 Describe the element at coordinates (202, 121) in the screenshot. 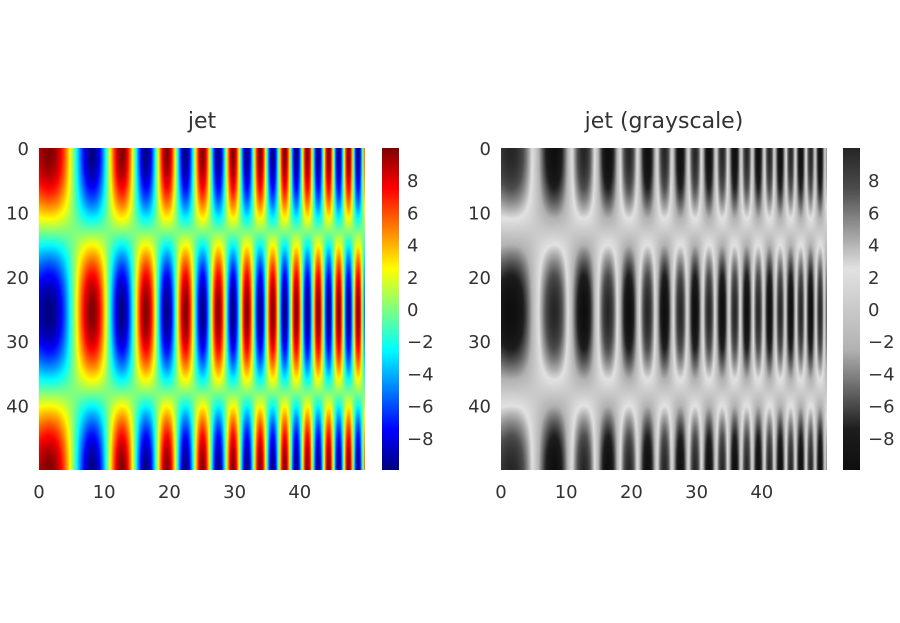

I see `chart-title: jet` at that location.